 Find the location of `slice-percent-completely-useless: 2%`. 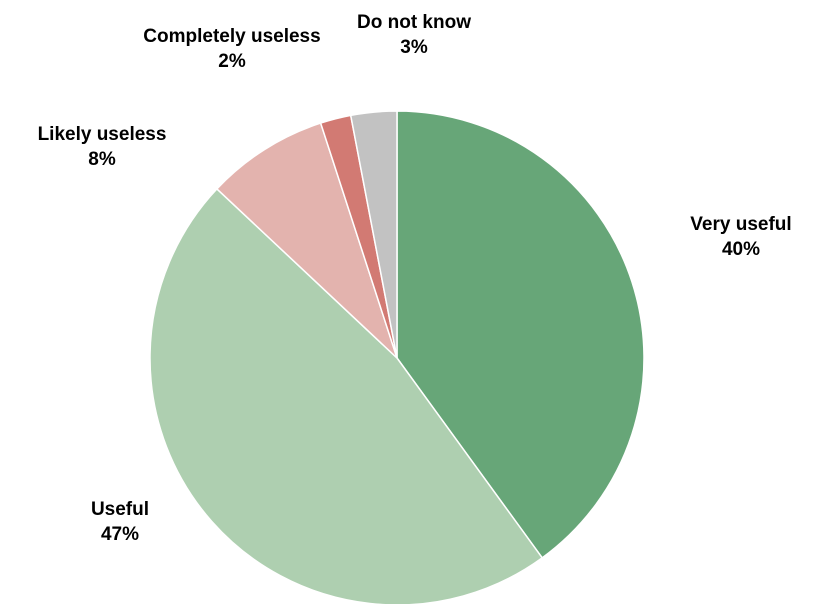

slice-percent-completely-useless: 2% is located at coordinates (232, 61).